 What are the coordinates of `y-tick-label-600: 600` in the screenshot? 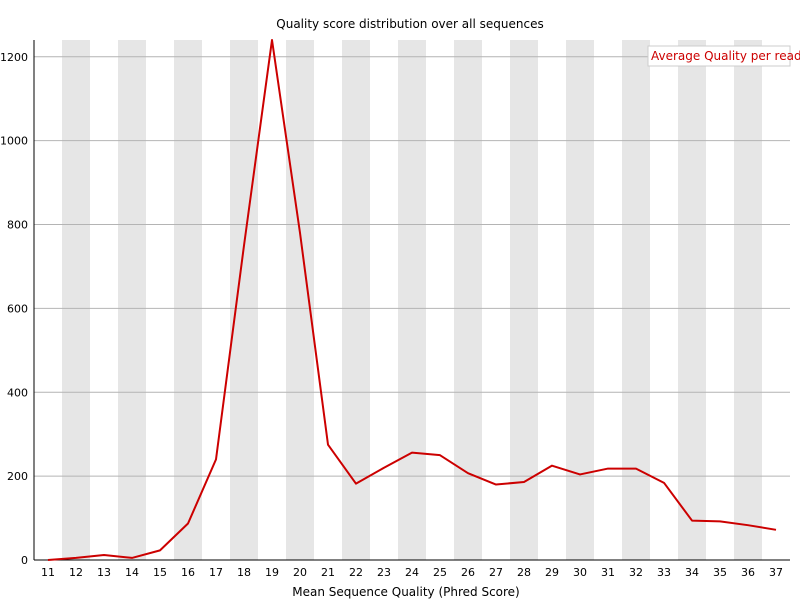 It's located at (17, 308).